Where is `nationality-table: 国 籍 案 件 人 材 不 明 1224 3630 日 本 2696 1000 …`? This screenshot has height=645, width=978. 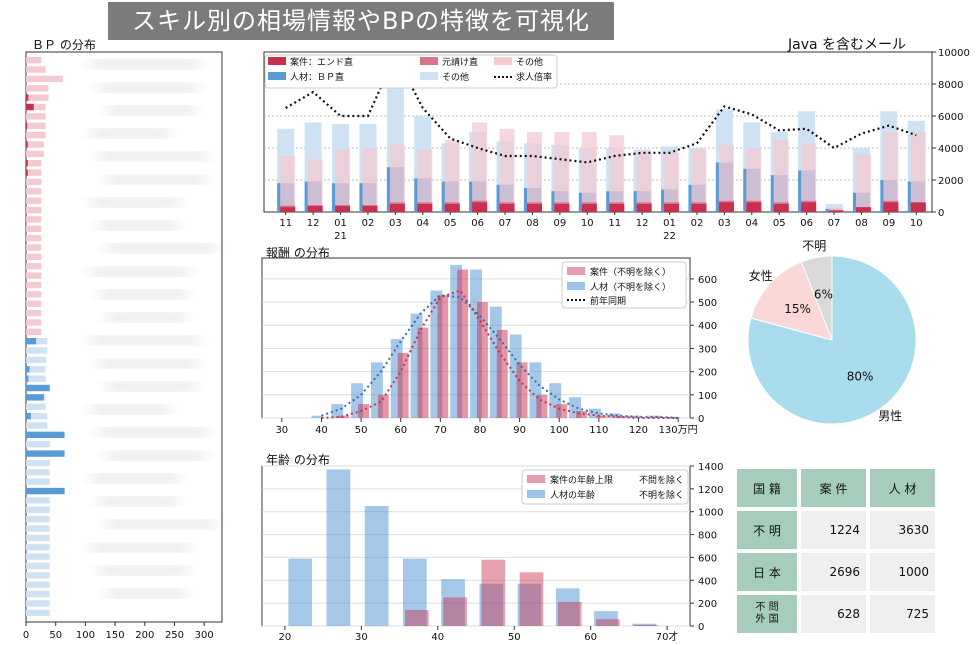
nationality-table: 国 籍 案 件 人 材 不 明 1224 3630 日 本 2696 1000 … is located at coordinates (836, 551).